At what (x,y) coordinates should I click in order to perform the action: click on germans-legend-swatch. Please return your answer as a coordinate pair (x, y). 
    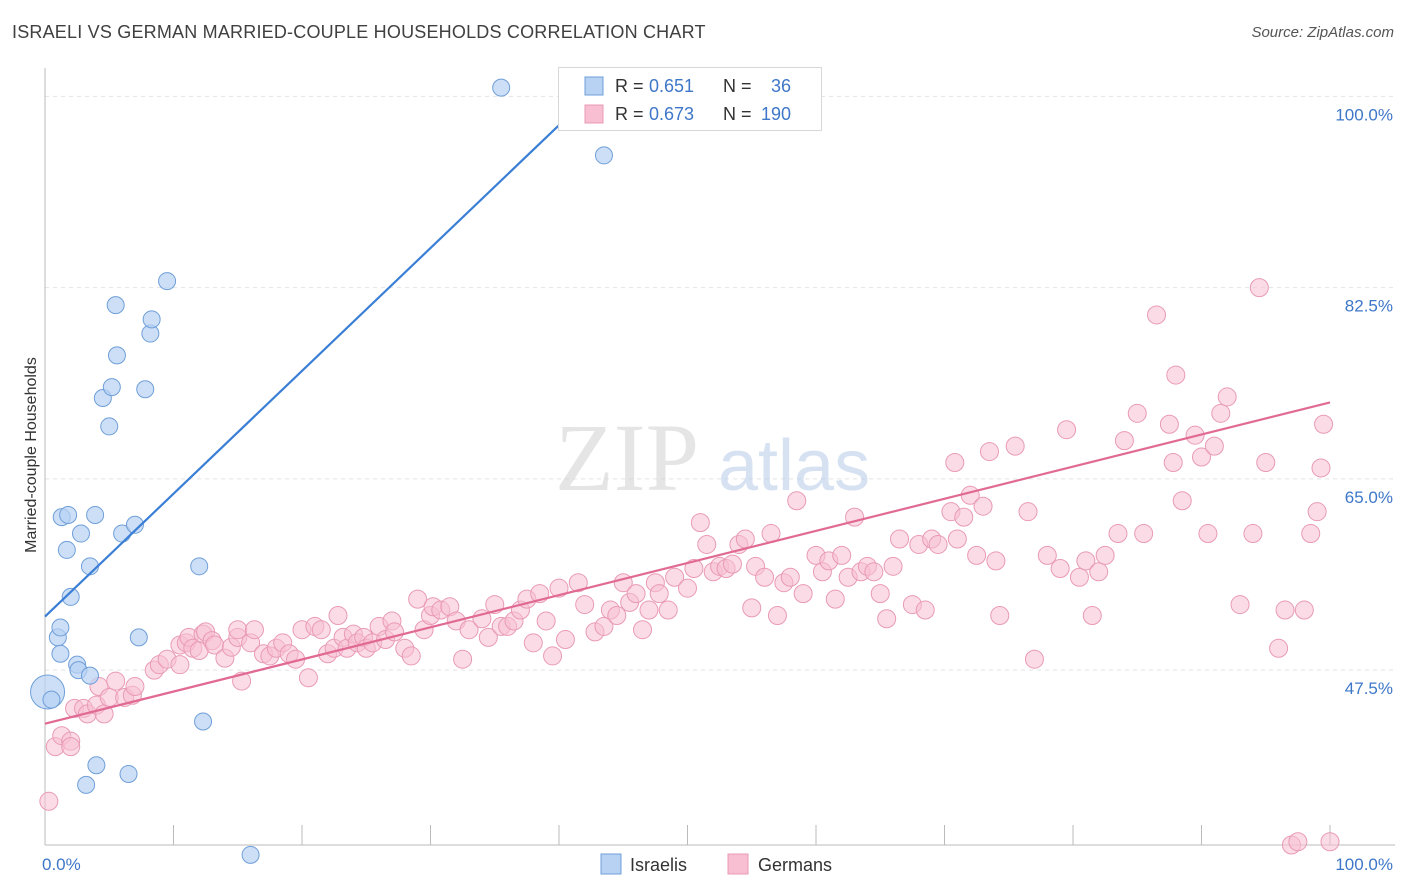
    Looking at the image, I should click on (738, 864).